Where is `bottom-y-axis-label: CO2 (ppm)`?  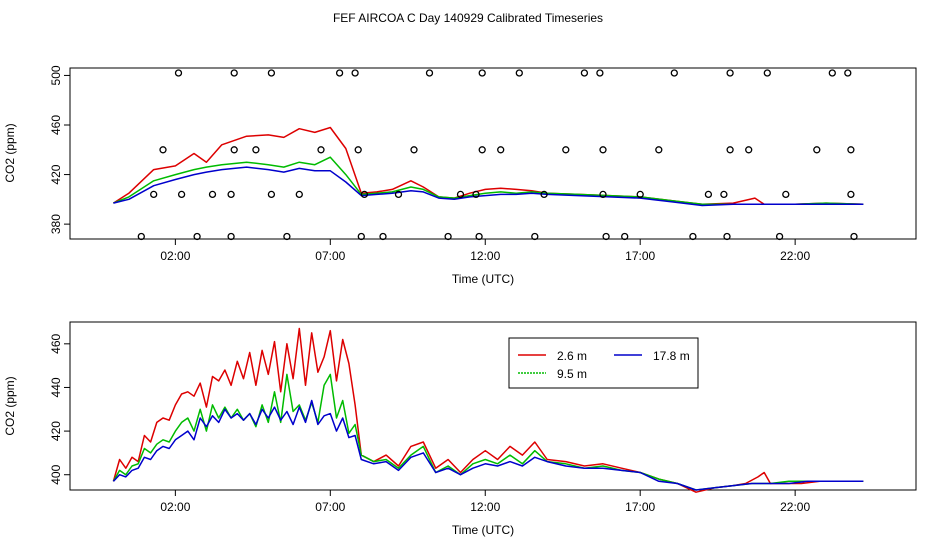
bottom-y-axis-label: CO2 (ppm) is located at coordinates (10, 405).